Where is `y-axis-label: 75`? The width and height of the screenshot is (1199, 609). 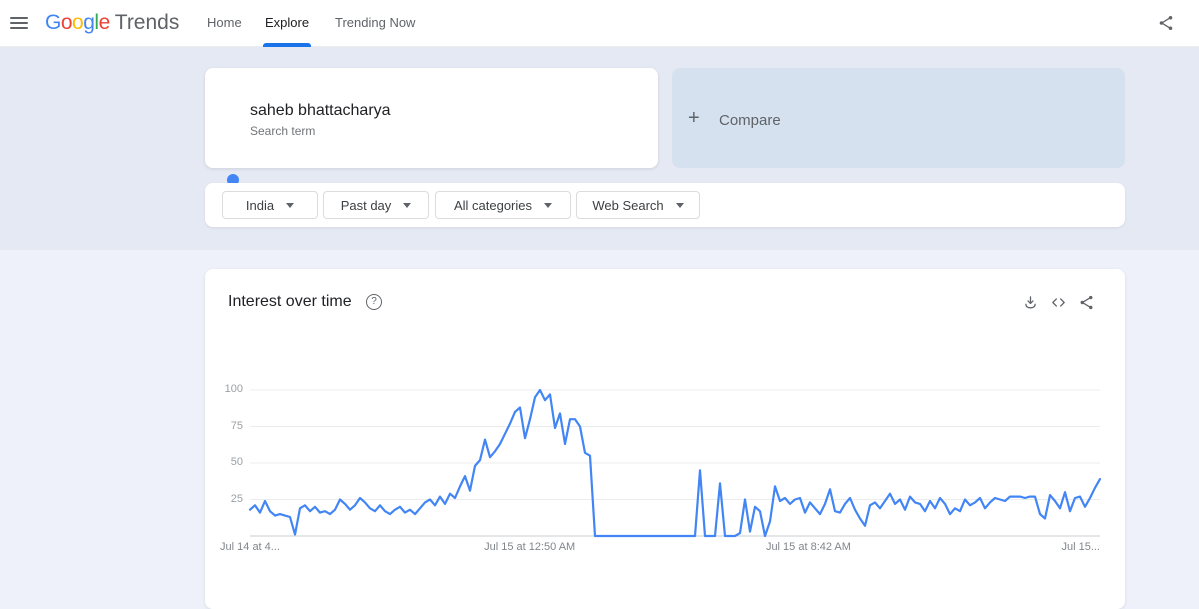 y-axis-label: 75 is located at coordinates (236, 425).